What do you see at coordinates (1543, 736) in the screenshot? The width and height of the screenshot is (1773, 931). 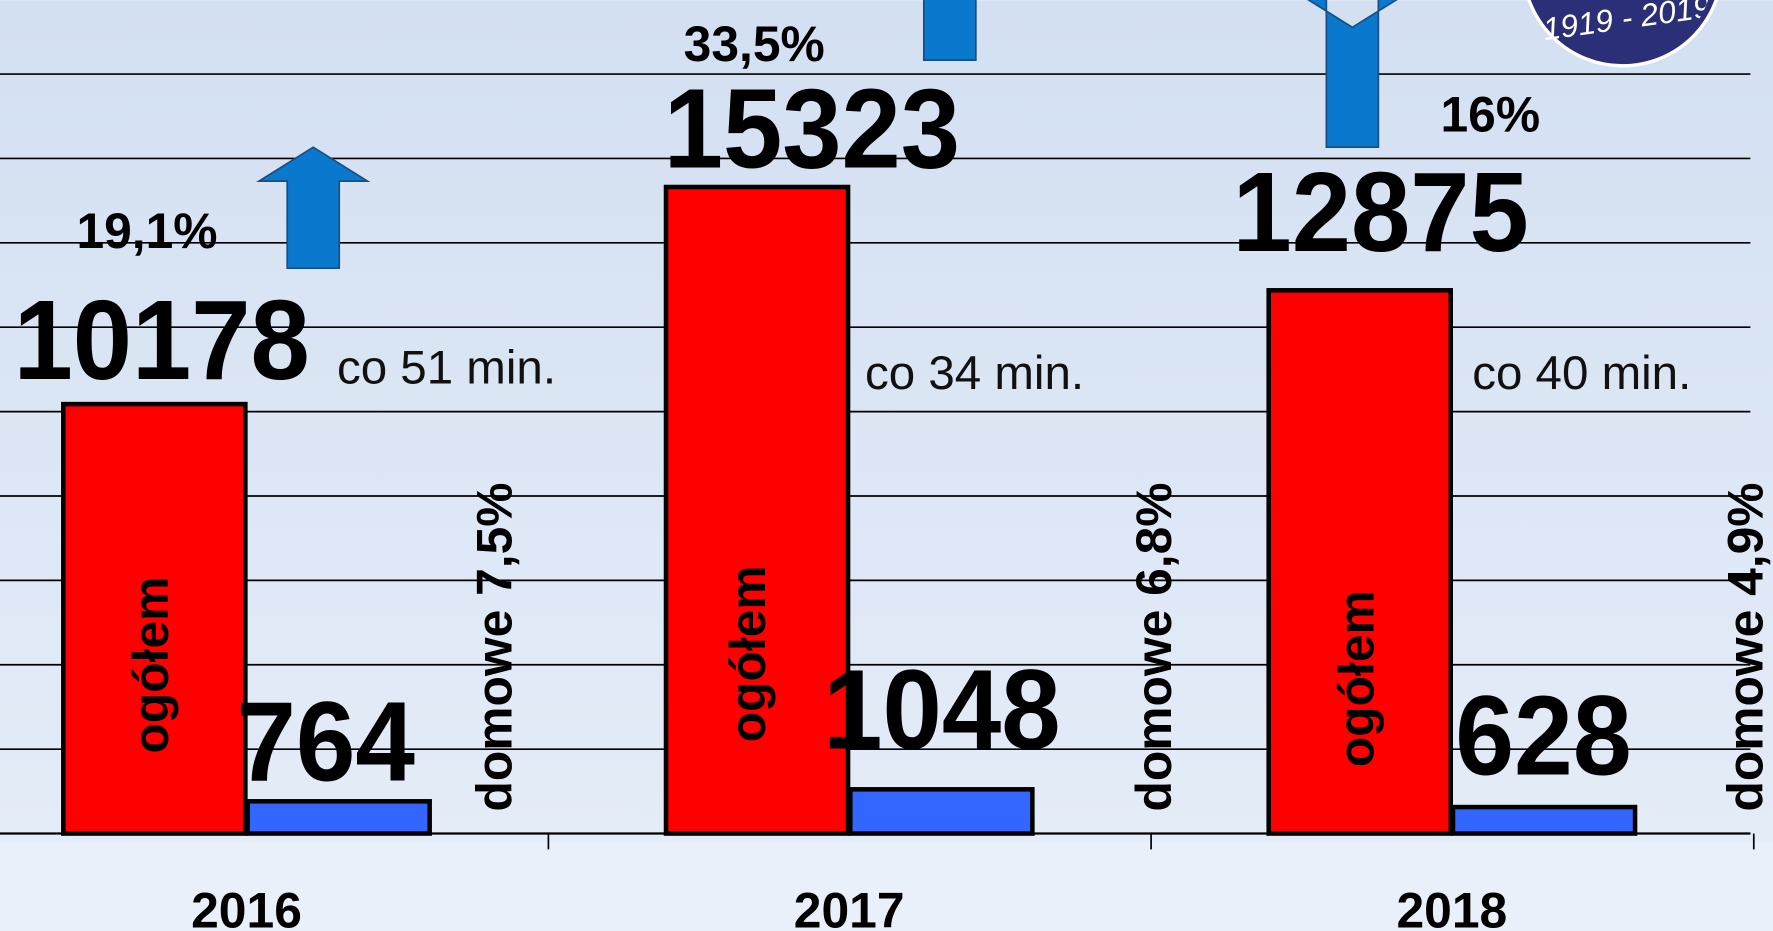 I see `value-label: 628` at bounding box center [1543, 736].